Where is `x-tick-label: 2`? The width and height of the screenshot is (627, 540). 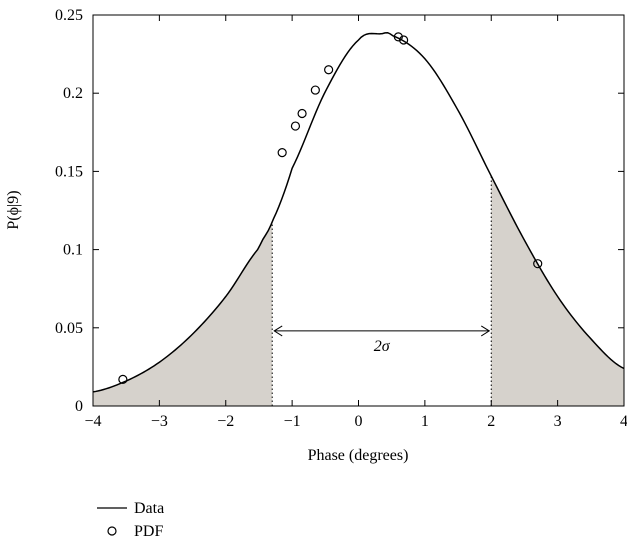 x-tick-label: 2 is located at coordinates (491, 421).